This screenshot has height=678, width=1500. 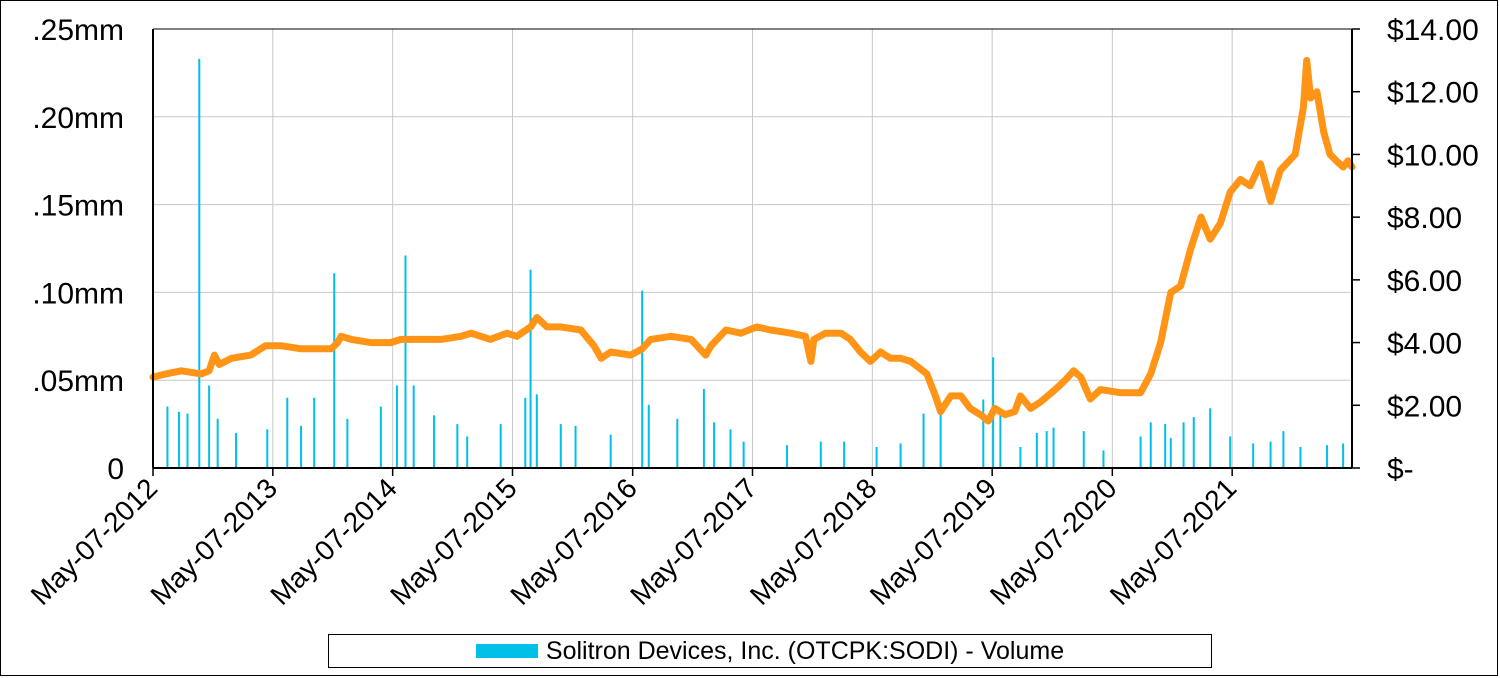 What do you see at coordinates (78, 30) in the screenshot?
I see `y-tick-label: .25mm` at bounding box center [78, 30].